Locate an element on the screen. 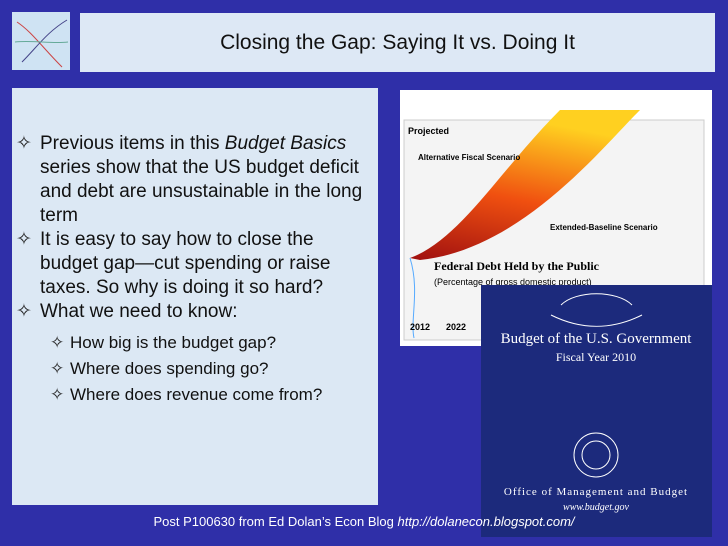  thumbnail-art is located at coordinates (41, 43).